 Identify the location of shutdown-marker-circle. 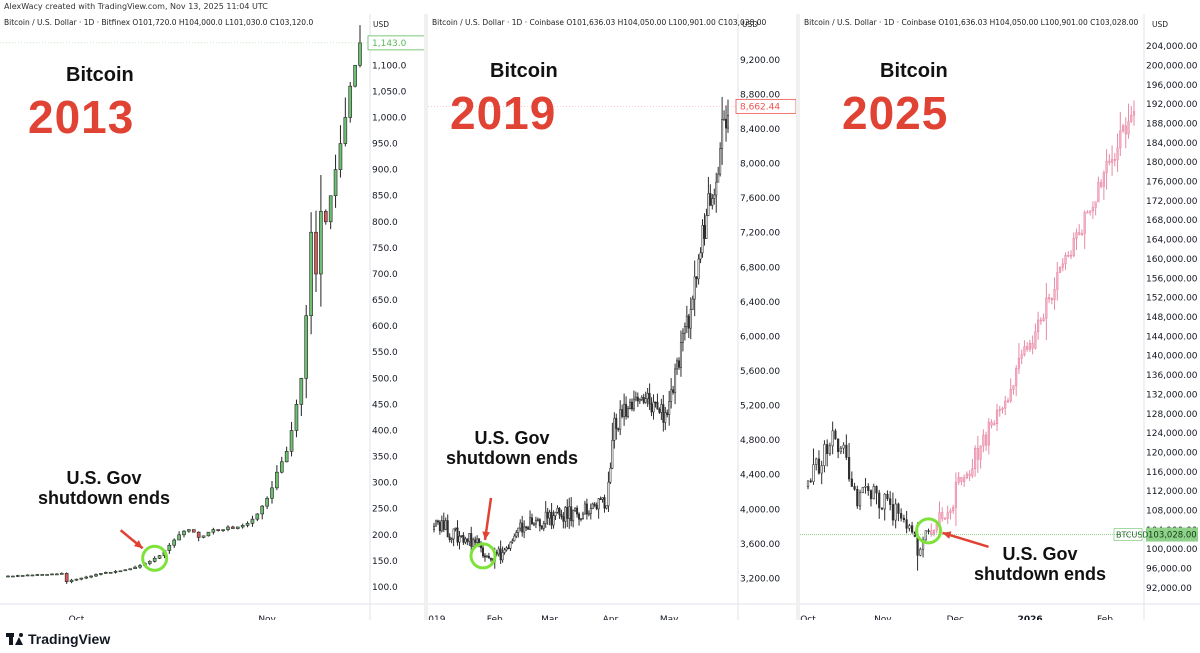
(929, 531).